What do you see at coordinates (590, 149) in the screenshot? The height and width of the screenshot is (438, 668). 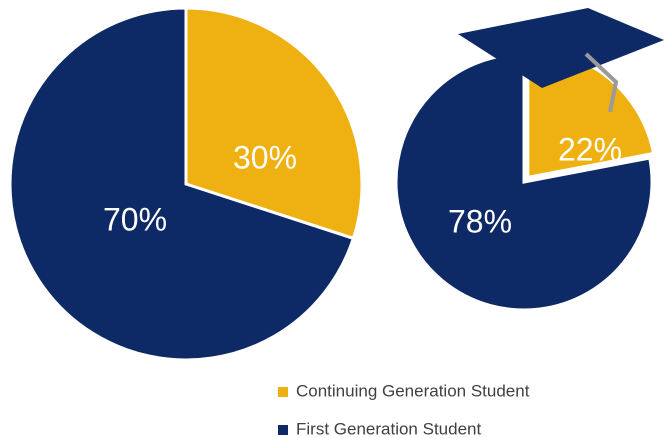 I see `slice-label: 22%` at bounding box center [590, 149].